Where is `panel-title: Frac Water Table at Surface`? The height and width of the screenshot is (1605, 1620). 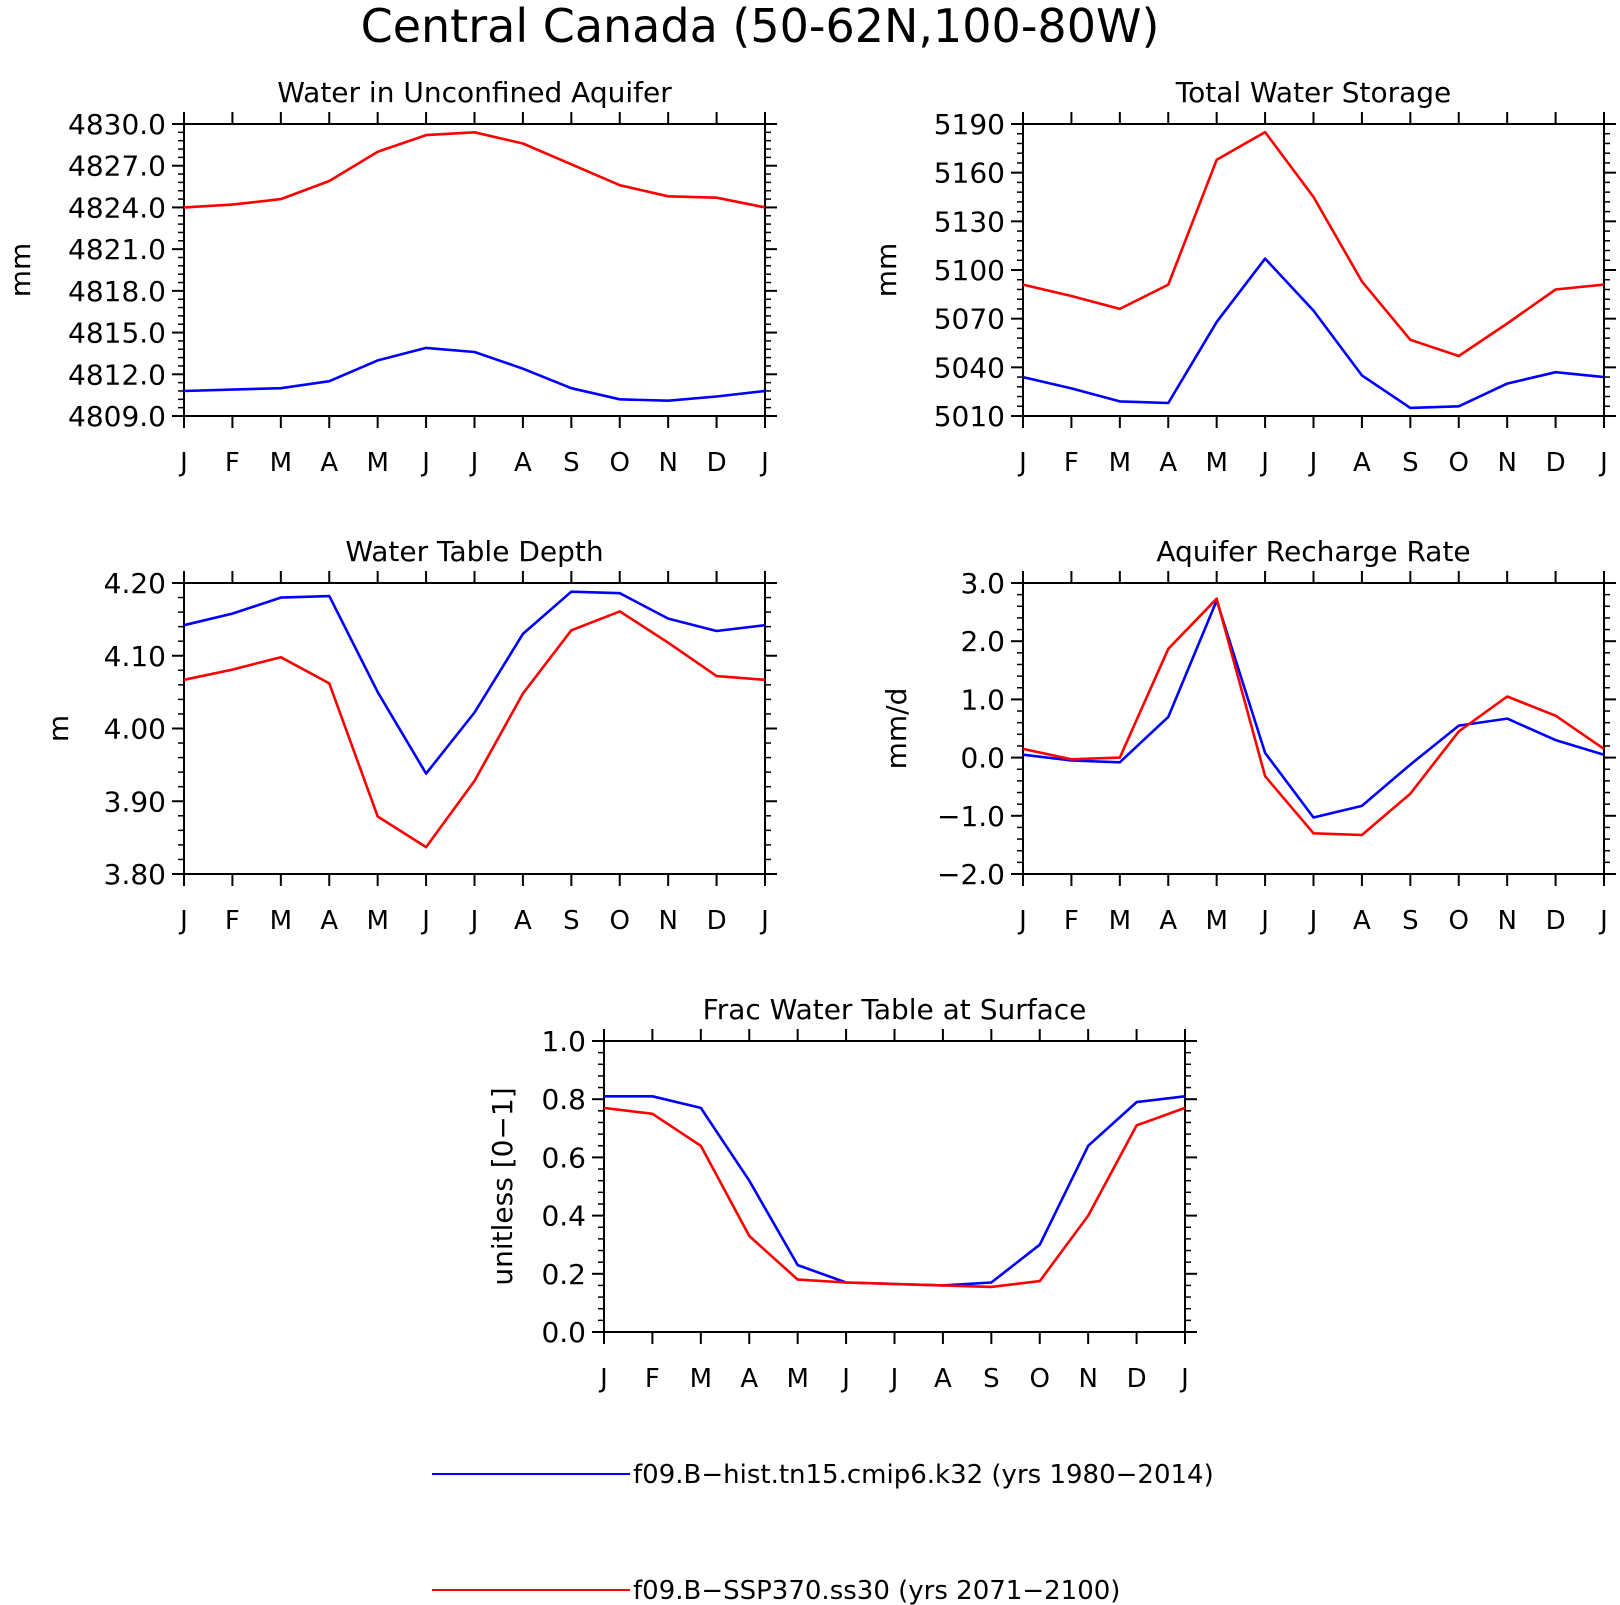
panel-title: Frac Water Table at Surface is located at coordinates (895, 1009).